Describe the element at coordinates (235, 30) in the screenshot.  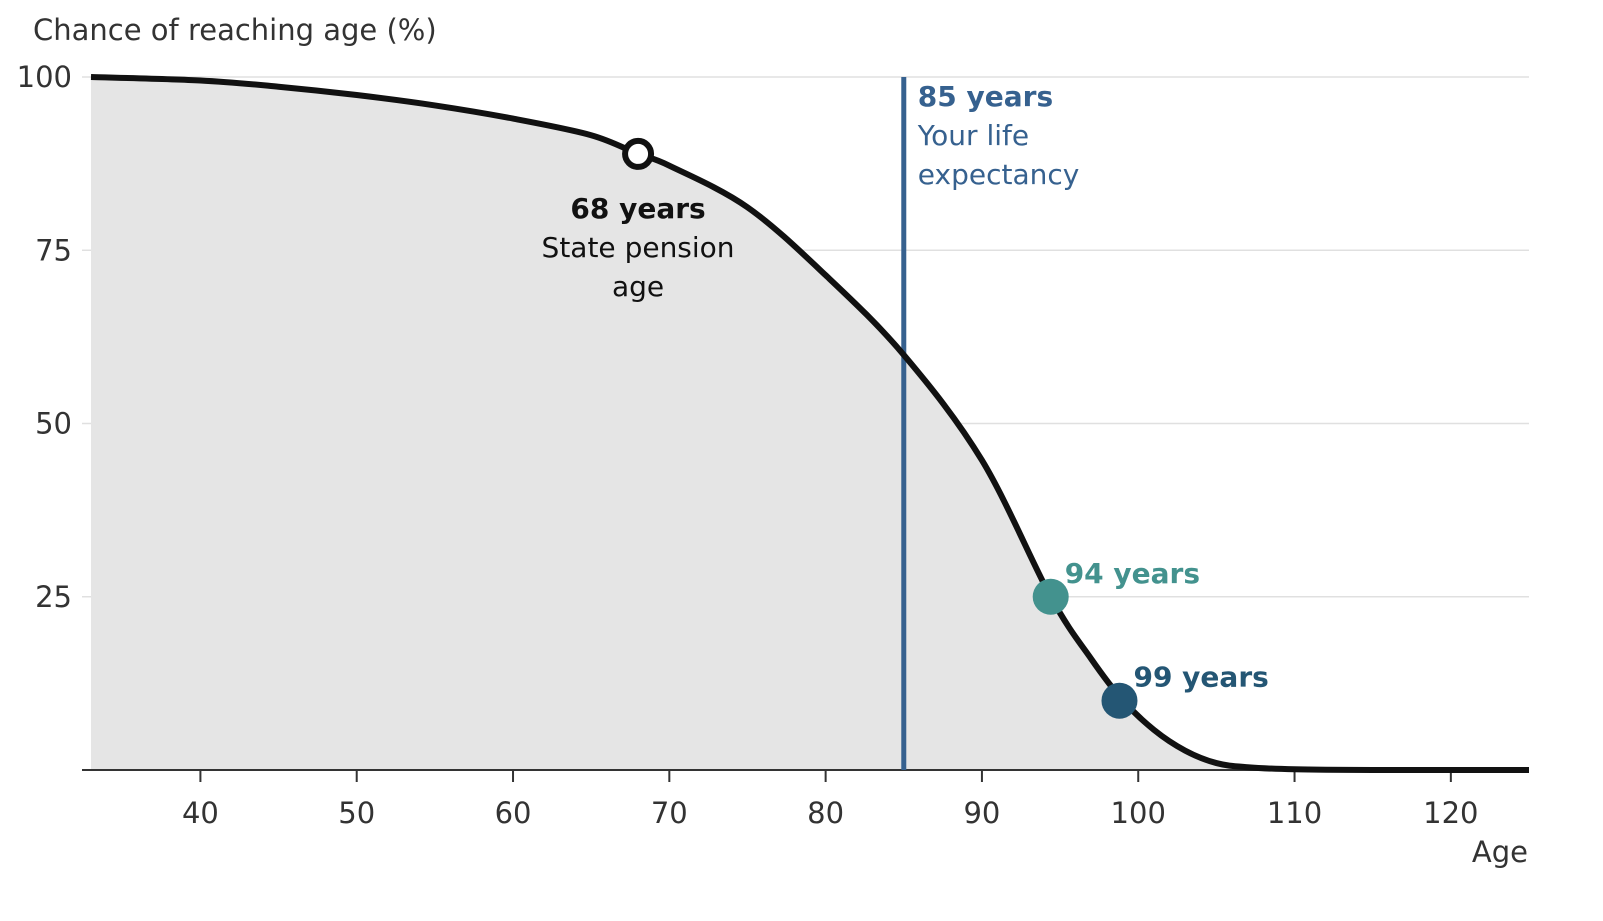
I see `y-axis-title: Chance of reaching age (%)` at that location.